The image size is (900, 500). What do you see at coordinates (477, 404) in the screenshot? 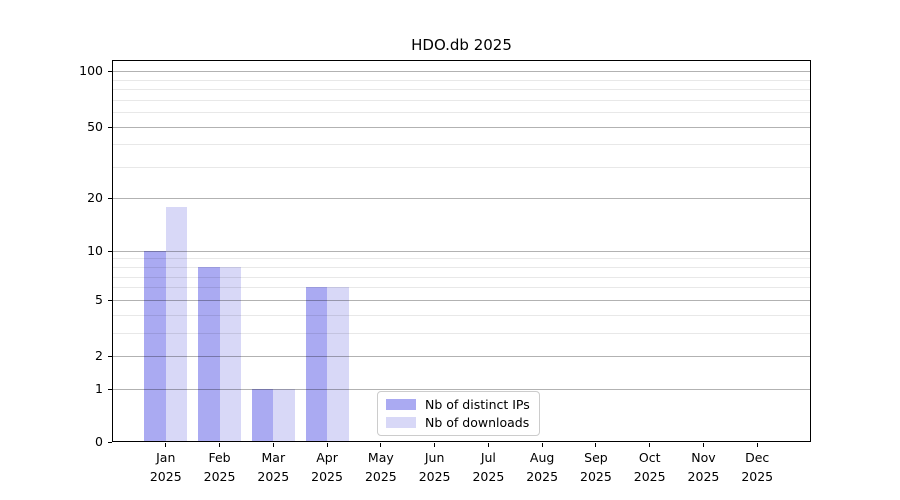
I see `legend-label-distinct-ips: Nb of distinct IPs` at bounding box center [477, 404].